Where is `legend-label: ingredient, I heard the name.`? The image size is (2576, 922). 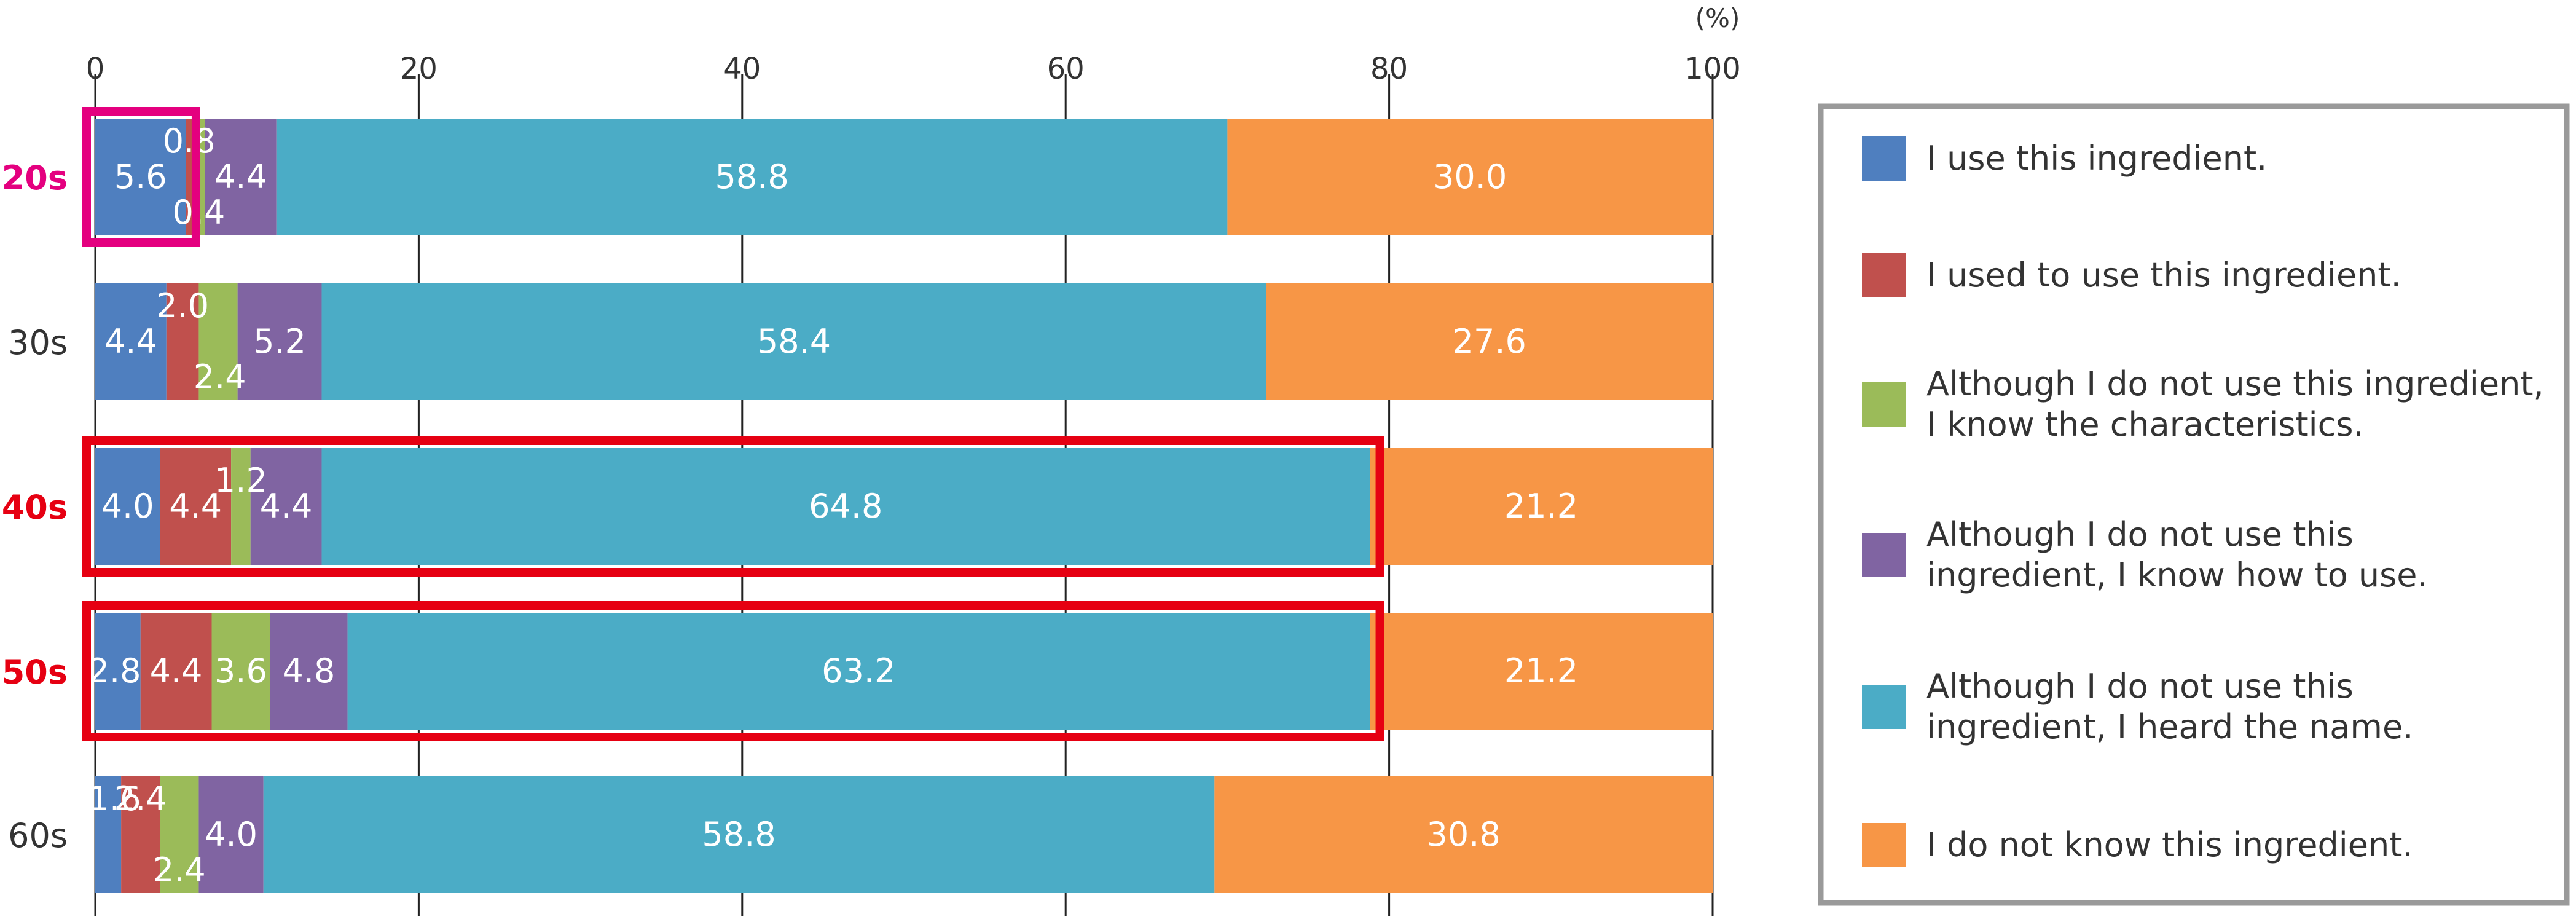 legend-label: ingredient, I heard the name. is located at coordinates (2169, 726).